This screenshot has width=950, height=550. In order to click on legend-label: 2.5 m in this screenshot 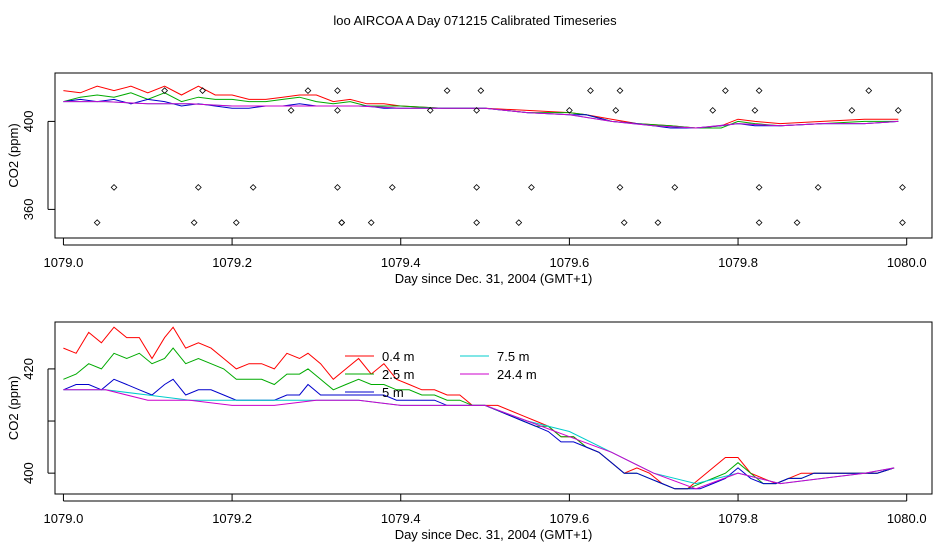, I will do `click(398, 374)`.